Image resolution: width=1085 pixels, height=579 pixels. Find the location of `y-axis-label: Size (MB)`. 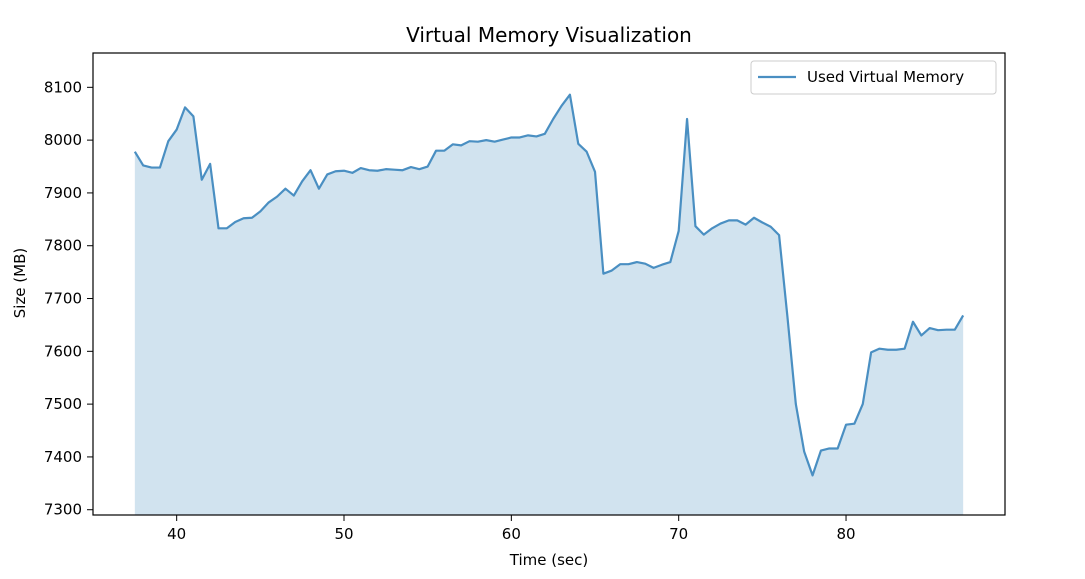

y-axis-label: Size (MB) is located at coordinates (20, 283).